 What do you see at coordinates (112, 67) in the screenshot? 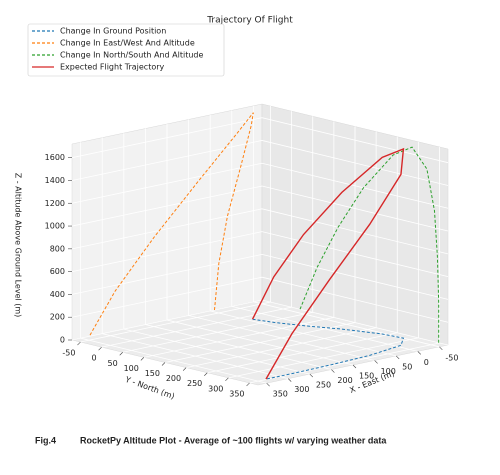
I see `legend-label: Expected Flight Trajectory` at bounding box center [112, 67].